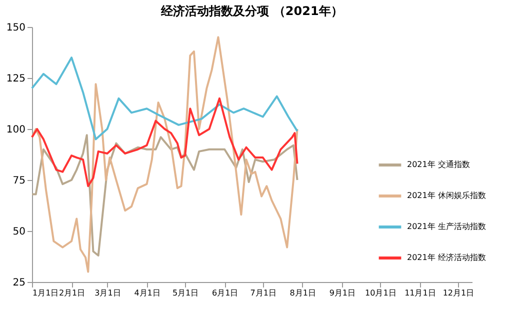  What do you see at coordinates (19, 232) in the screenshot?
I see `y-tick-label: 50` at bounding box center [19, 232].